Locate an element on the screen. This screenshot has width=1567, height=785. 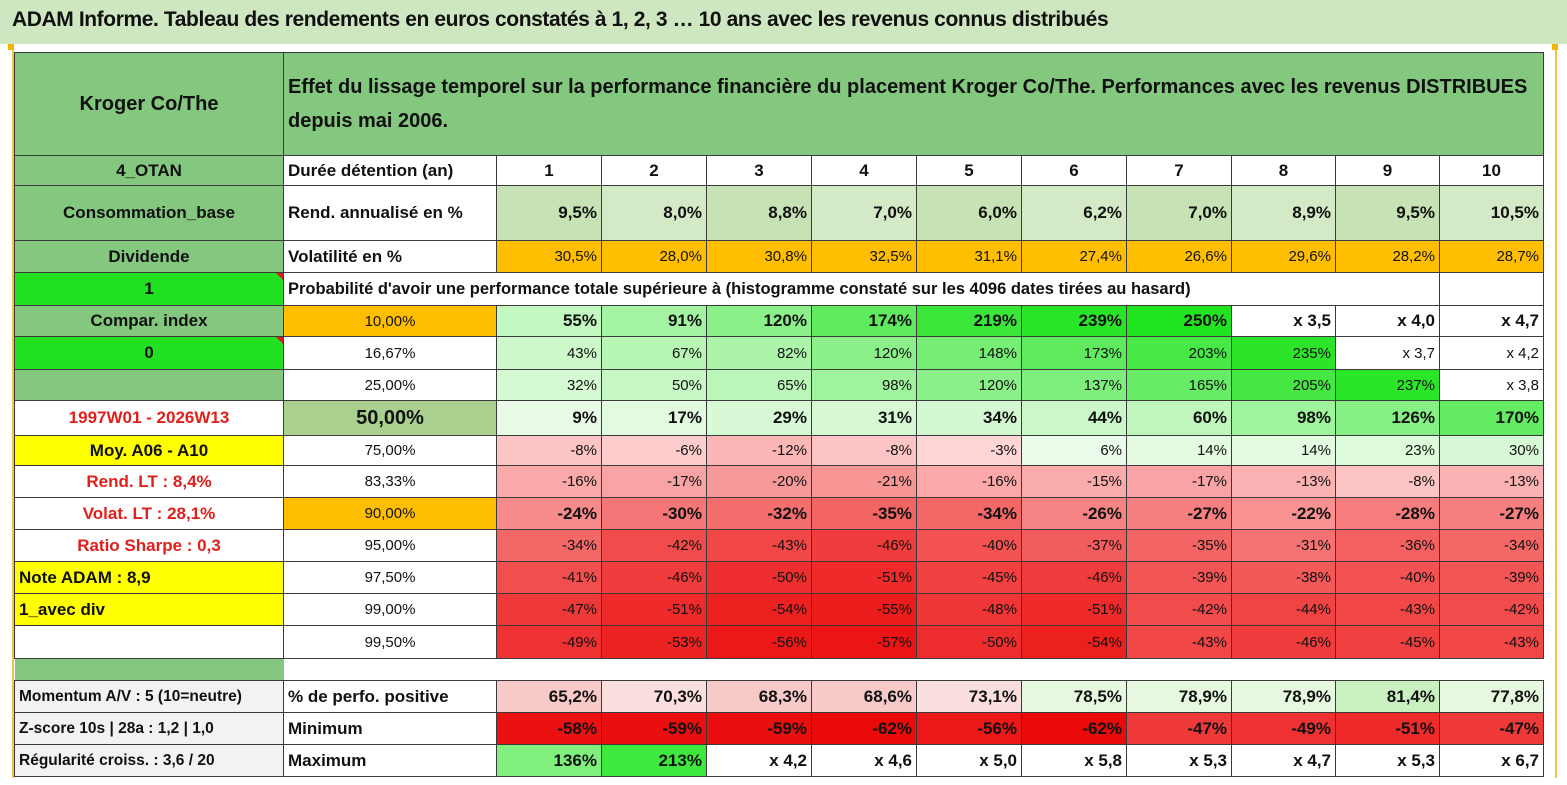
year-header: 9 is located at coordinates (1387, 170).